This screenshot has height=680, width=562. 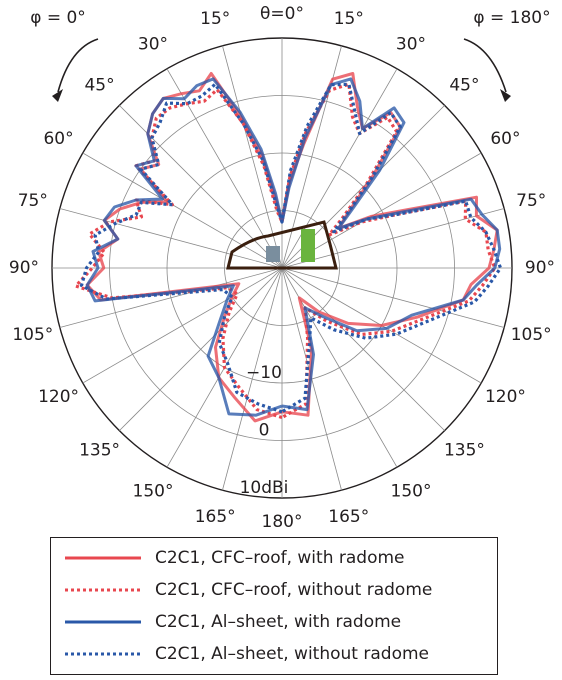 I want to click on legend-label: C2C1, Al–sheet, with radome, so click(x=278, y=622).